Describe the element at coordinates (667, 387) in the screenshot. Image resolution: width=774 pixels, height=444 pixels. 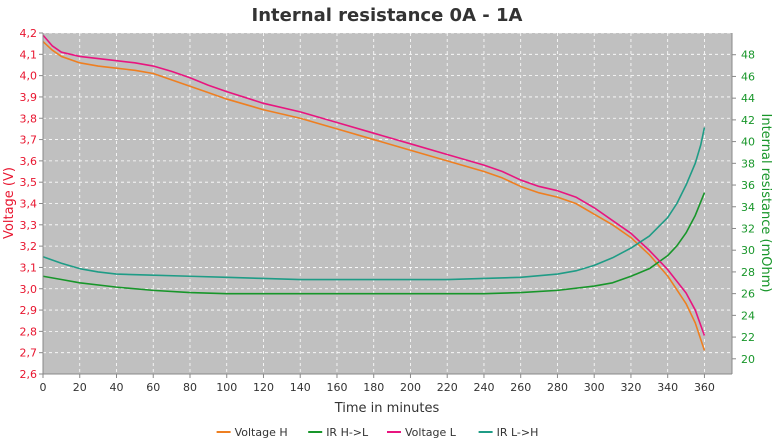
I see `x-tick-label: 340` at that location.